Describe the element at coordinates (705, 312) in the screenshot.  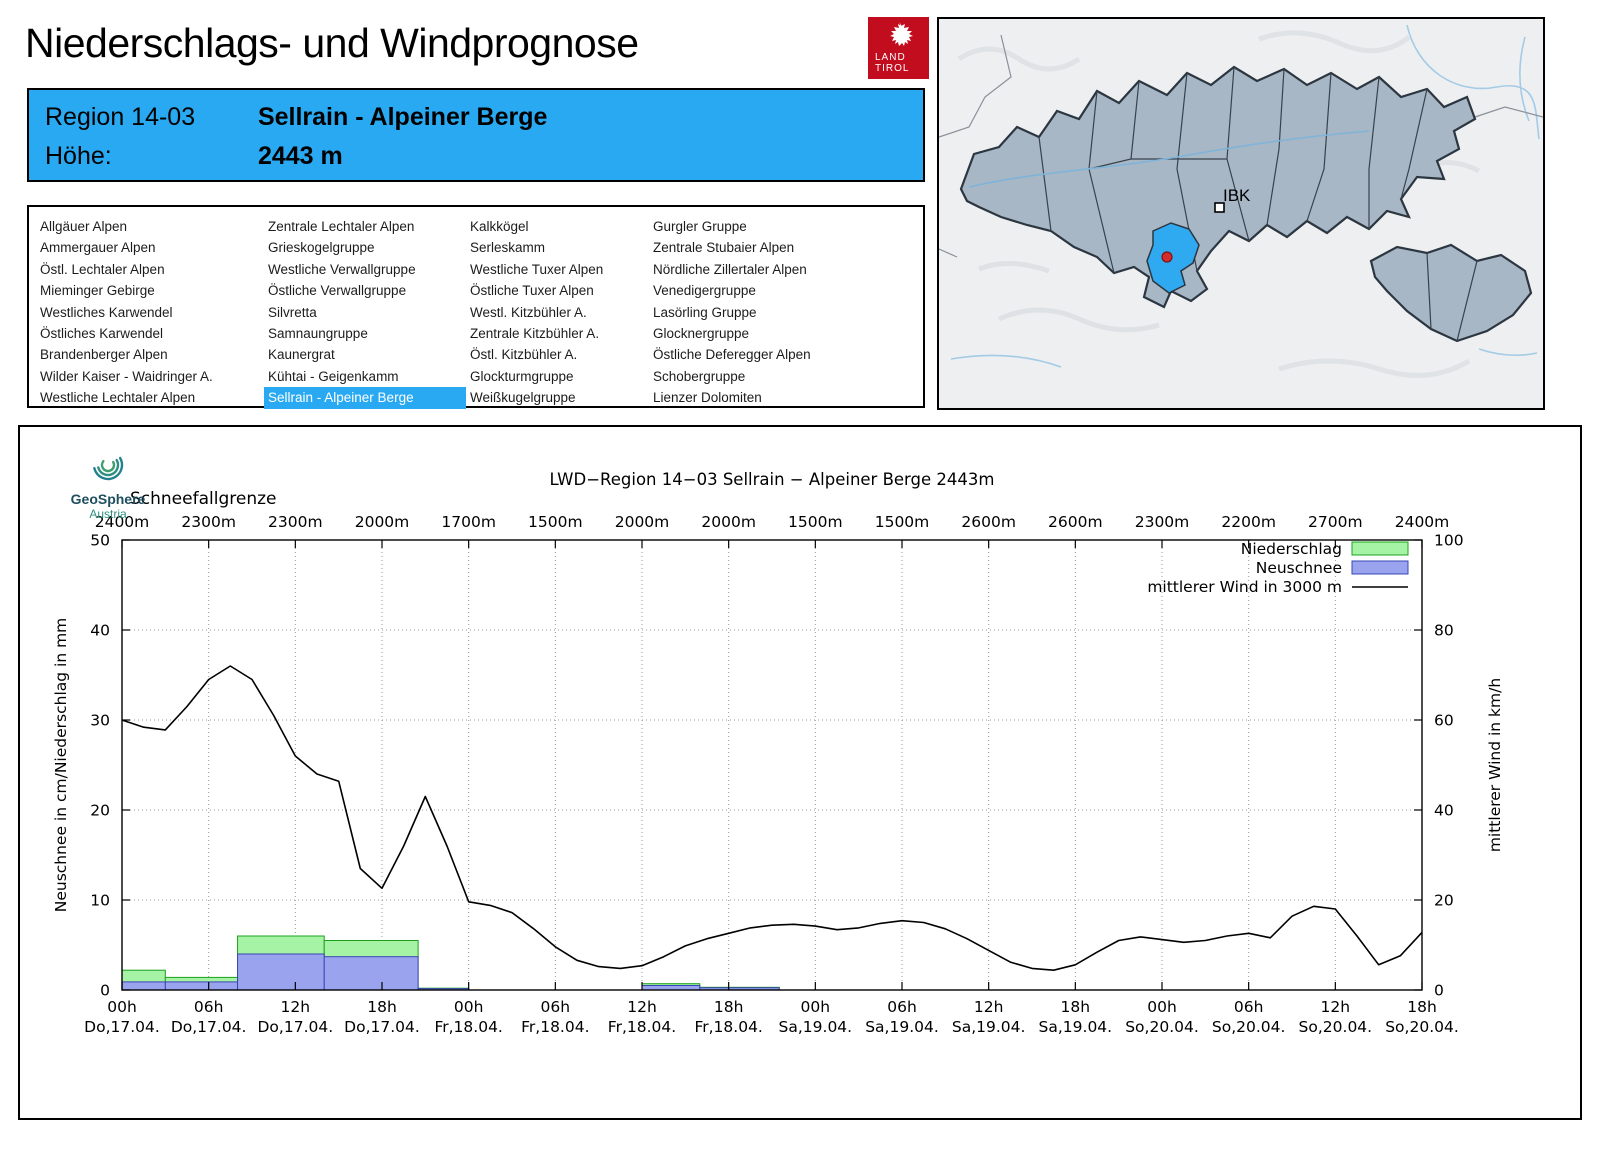
I see `region-list-item: Lasörling Gruppe` at that location.